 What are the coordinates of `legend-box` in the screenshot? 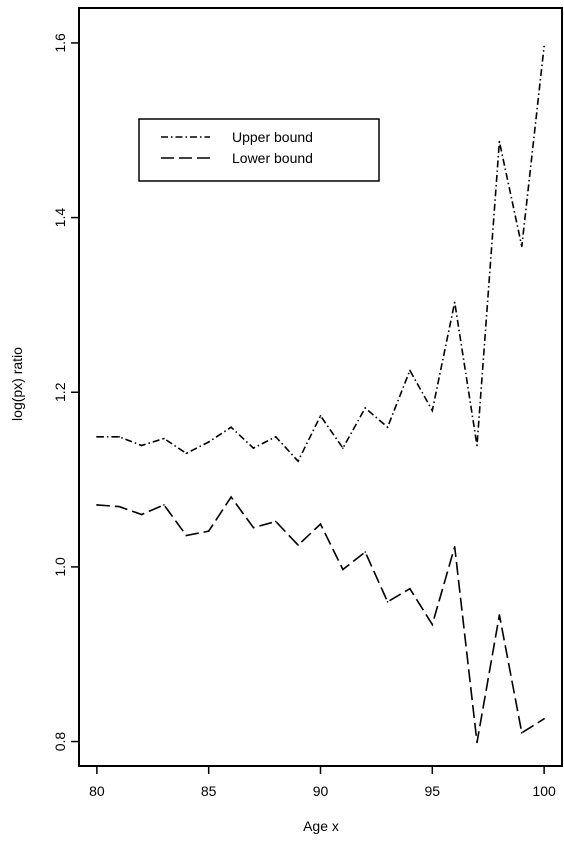 It's located at (259, 150).